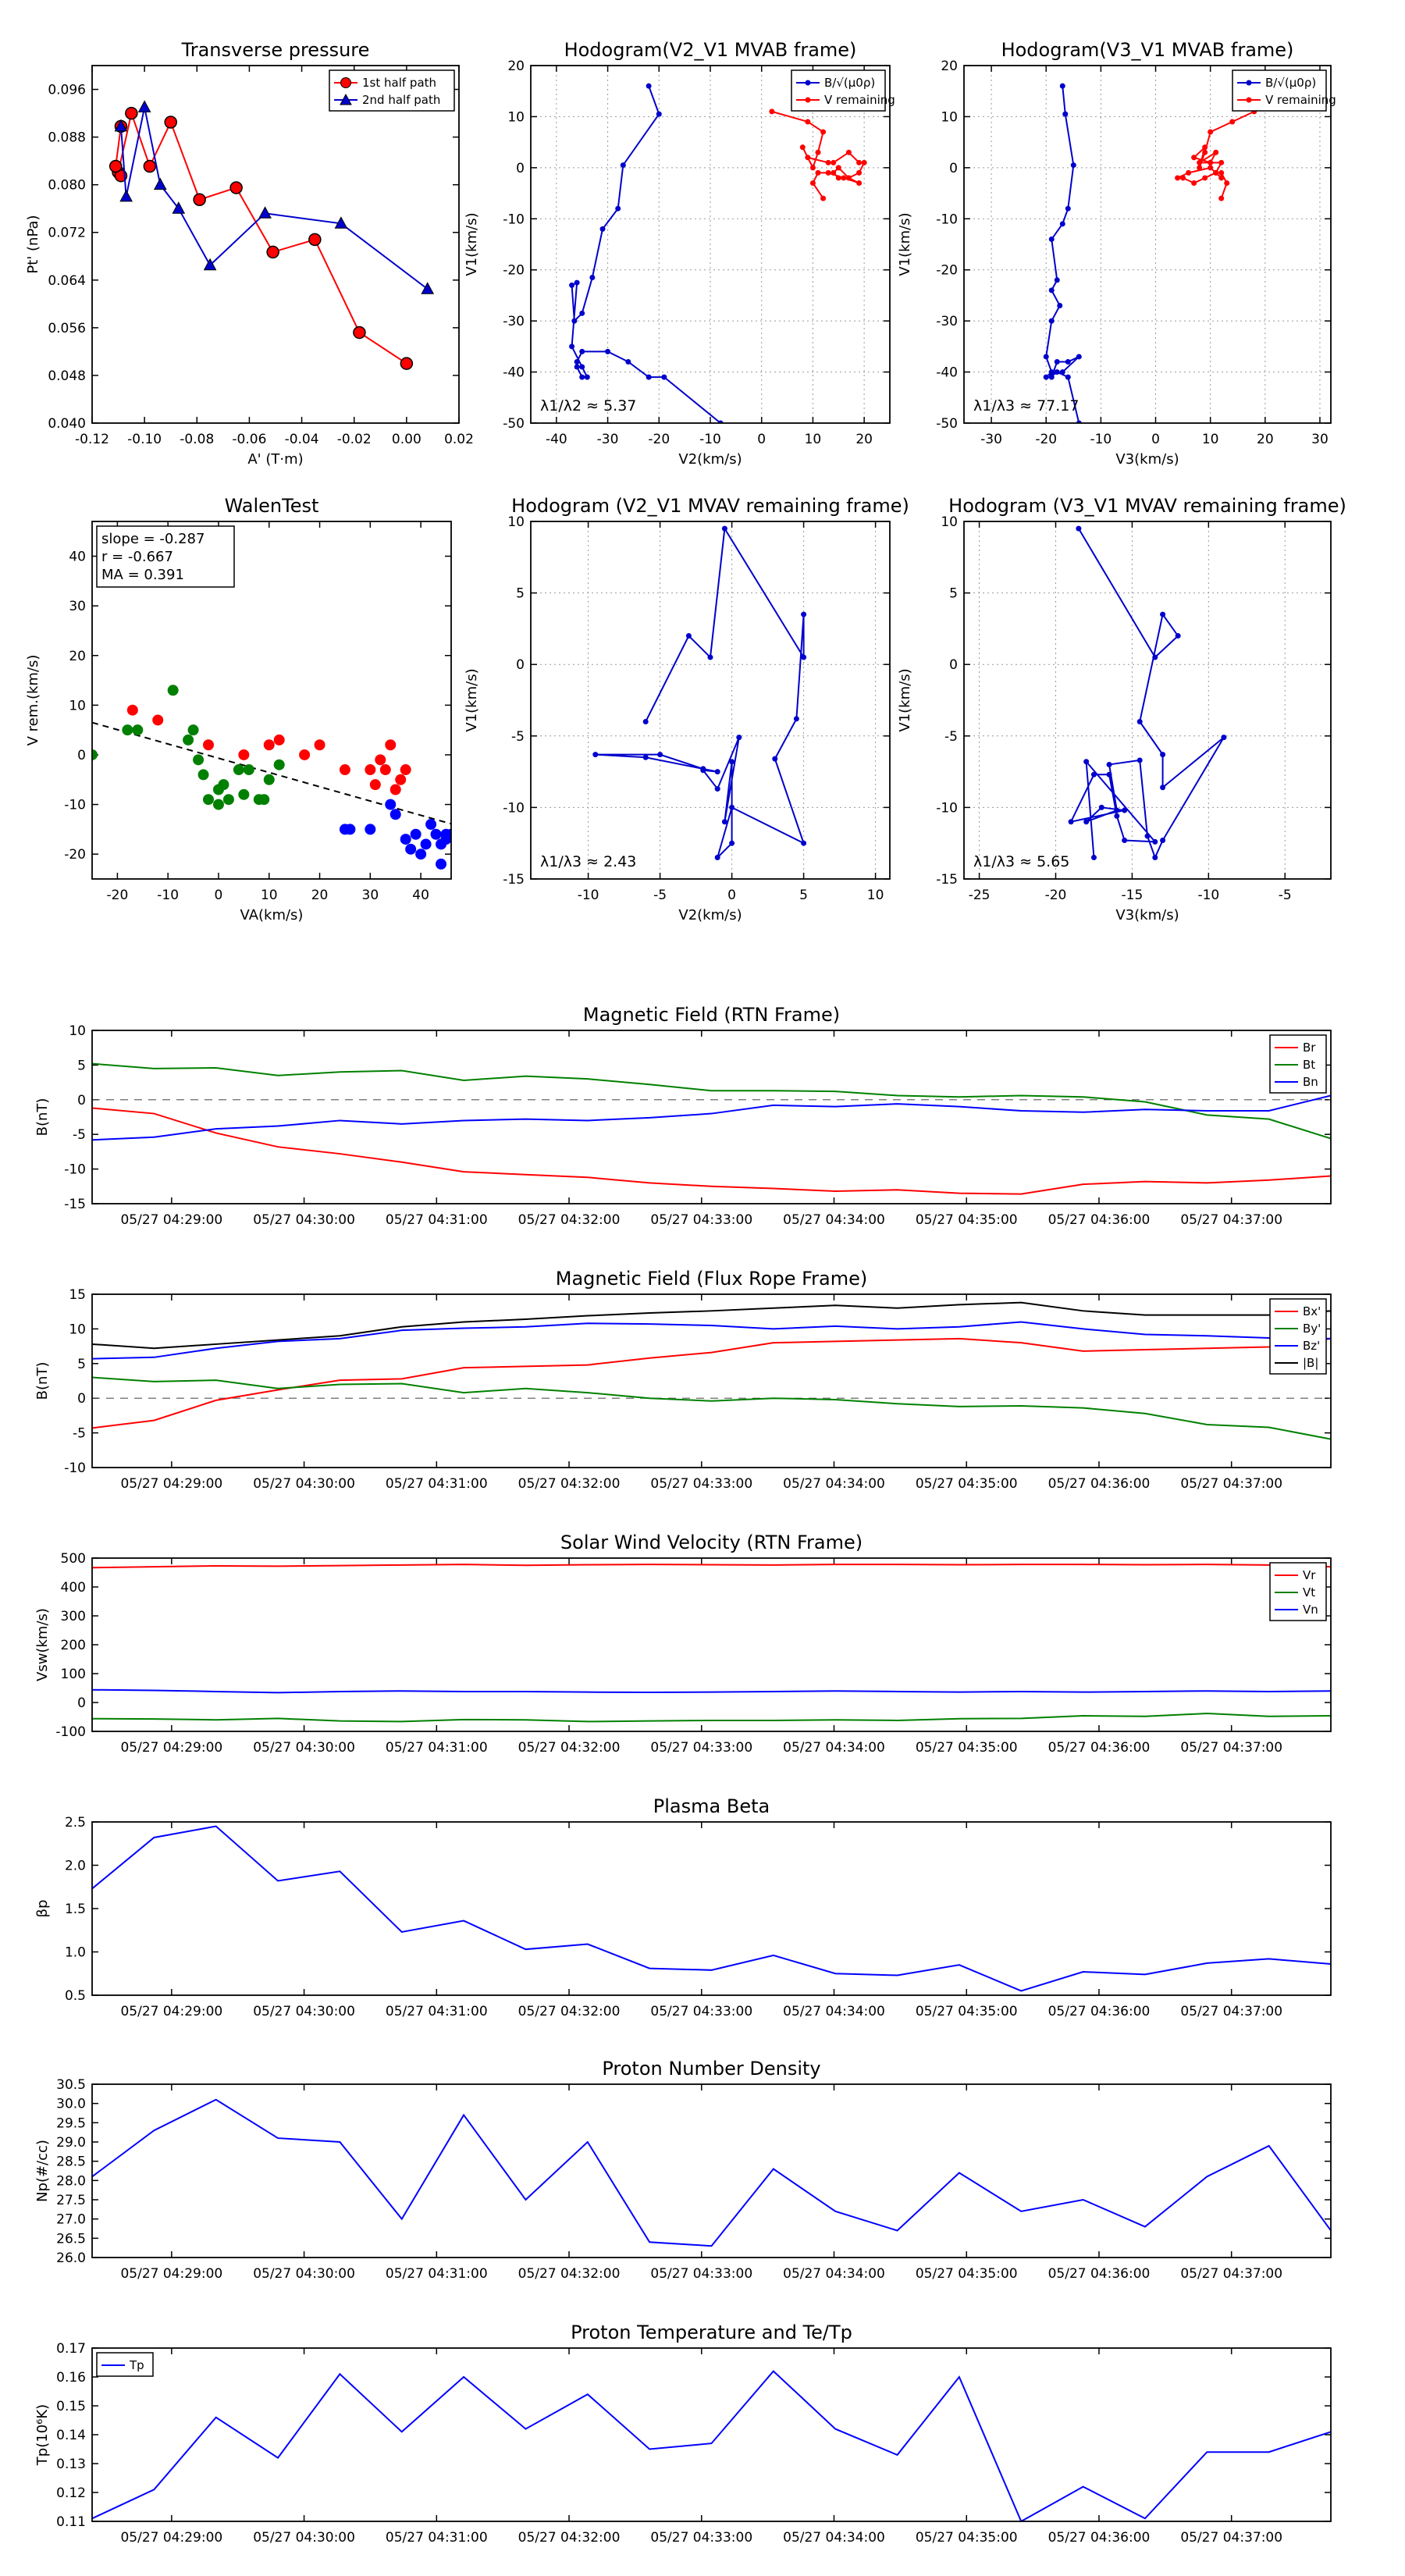  Describe the element at coordinates (76, 1996) in the screenshot. I see `y-tick-label: 0.5` at that location.